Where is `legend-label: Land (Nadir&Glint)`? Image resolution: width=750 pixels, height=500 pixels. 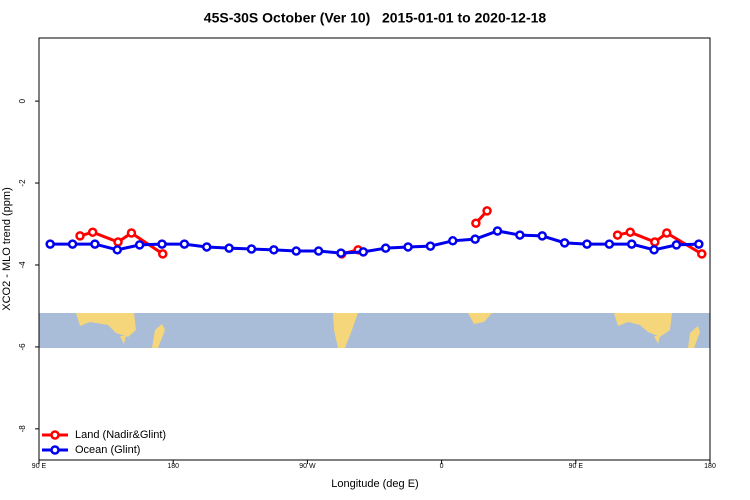
legend-label: Land (Nadir&Glint) is located at coordinates (120, 435).